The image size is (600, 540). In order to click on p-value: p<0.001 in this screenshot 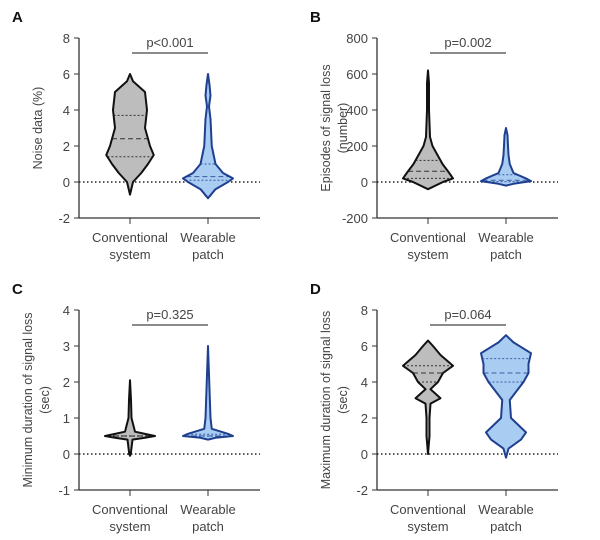, I will do `click(169, 42)`.